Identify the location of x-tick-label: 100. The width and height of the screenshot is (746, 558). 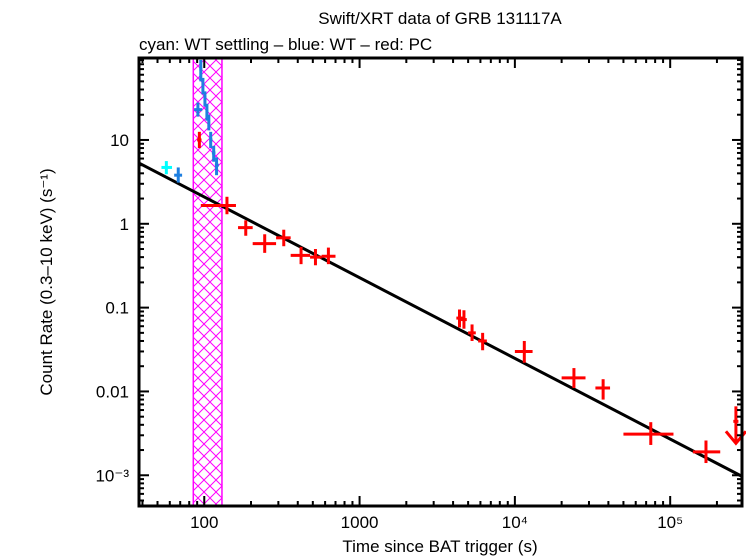
(204, 522).